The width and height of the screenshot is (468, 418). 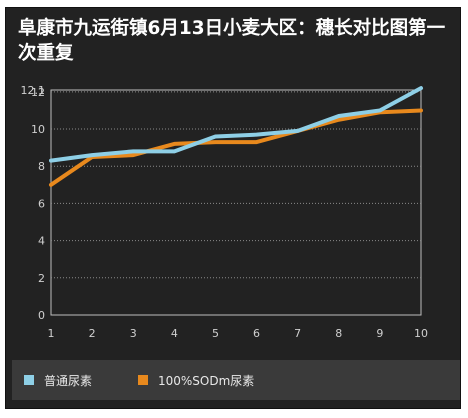 What do you see at coordinates (38, 92) in the screenshot?
I see `y-tick-label: 12` at bounding box center [38, 92].